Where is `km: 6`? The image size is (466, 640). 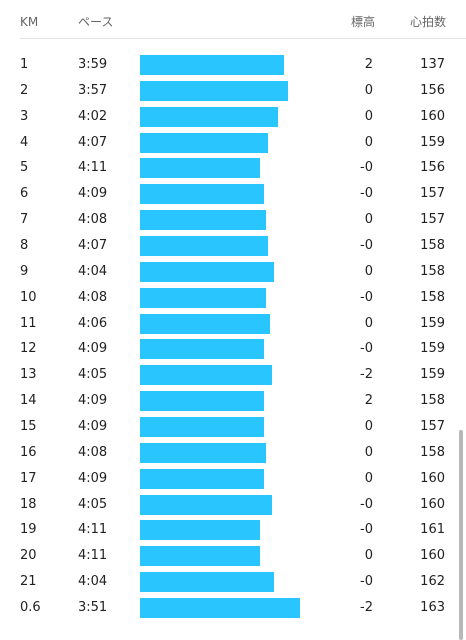 km: 6 is located at coordinates (24, 194).